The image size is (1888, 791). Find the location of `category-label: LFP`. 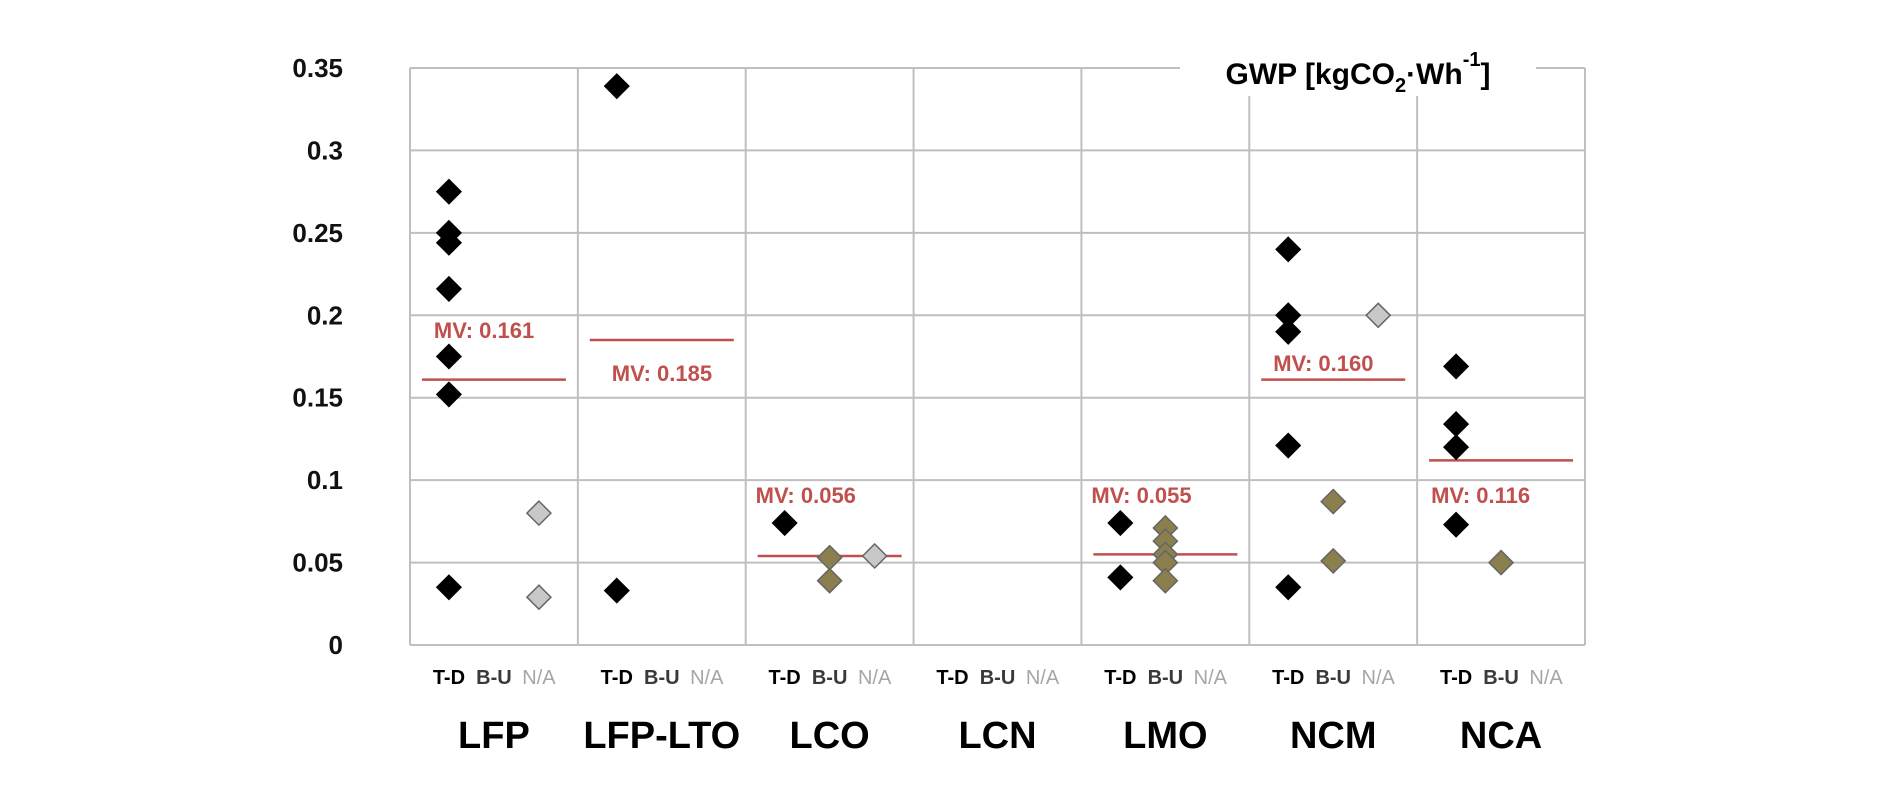

category-label: LFP is located at coordinates (494, 736).